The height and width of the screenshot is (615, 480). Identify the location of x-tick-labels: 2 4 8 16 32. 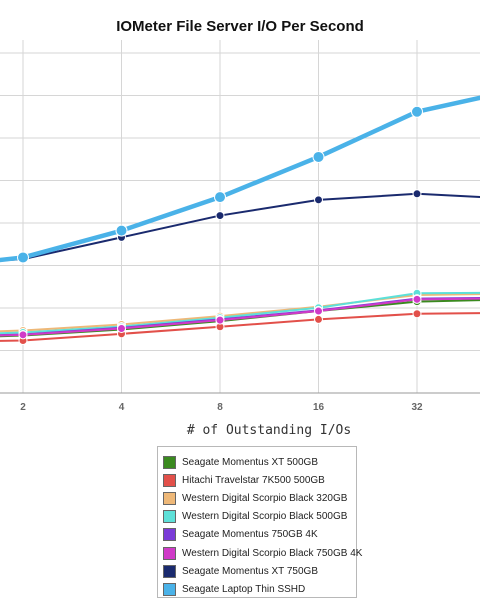
(221, 407).